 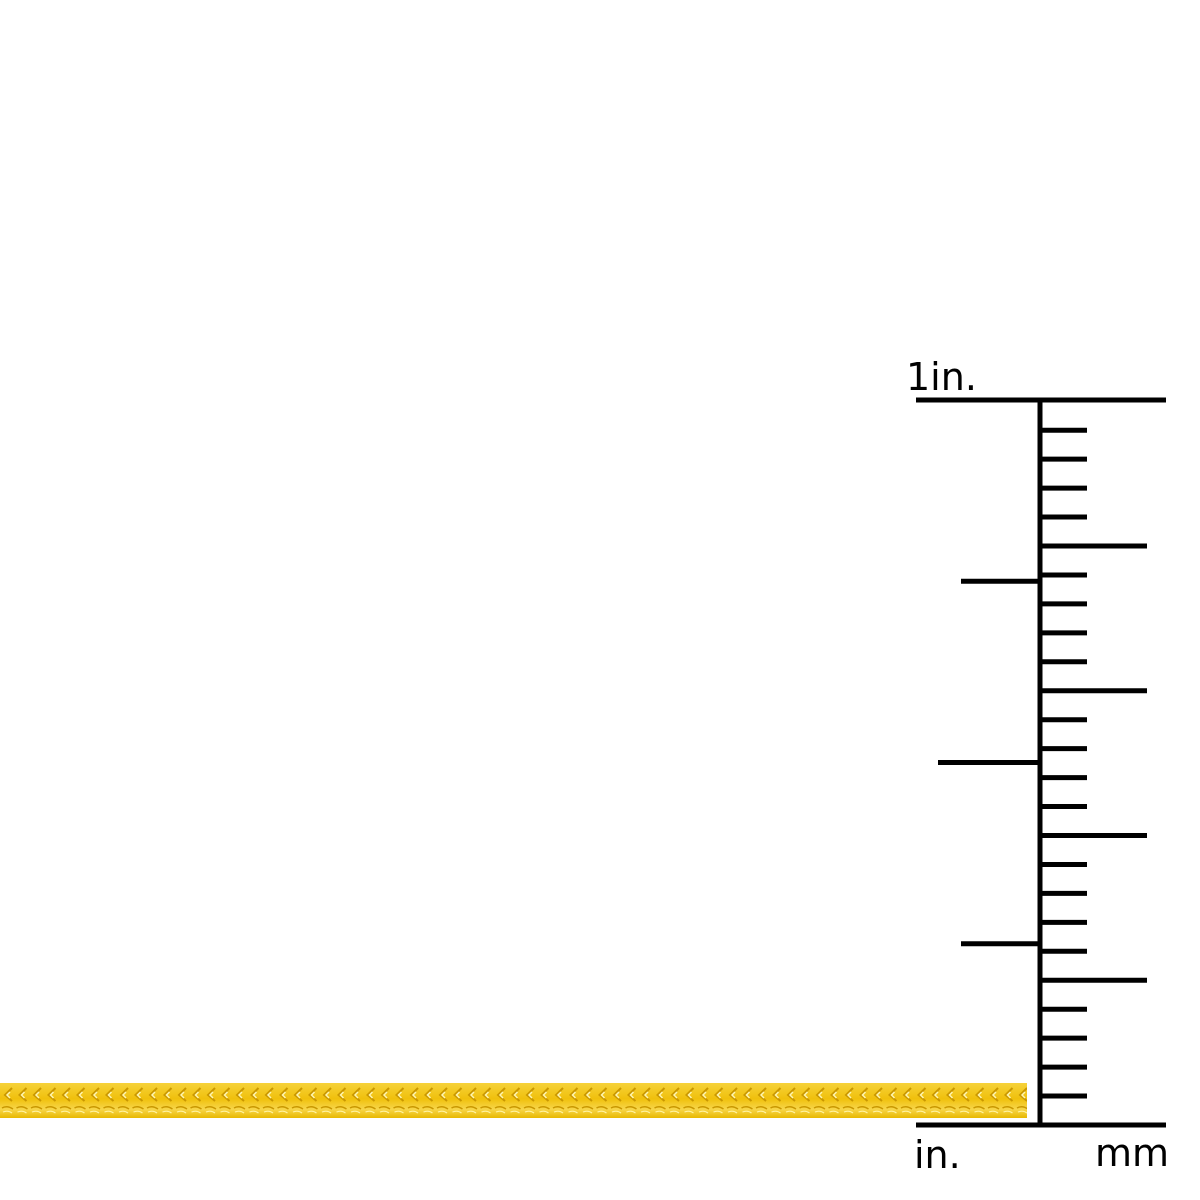 I want to click on ruler, so click(x=1041, y=762).